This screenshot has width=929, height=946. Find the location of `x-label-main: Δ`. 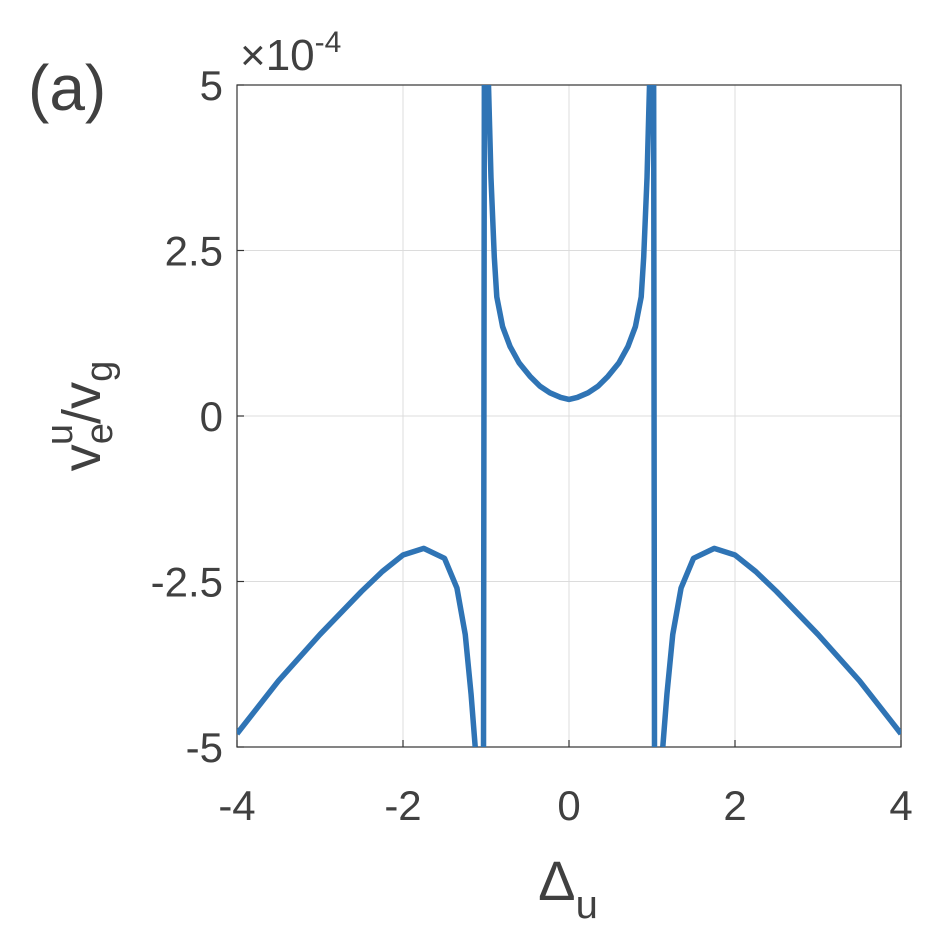

x-label-main: Δ is located at coordinates (556, 880).